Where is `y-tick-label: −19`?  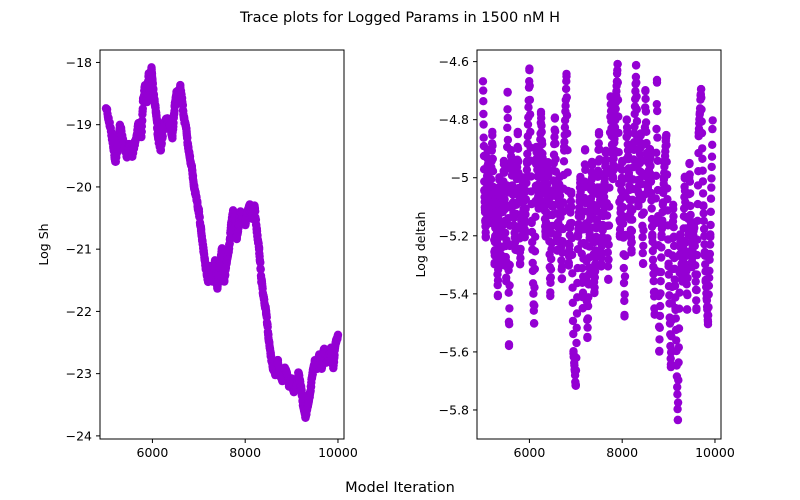 y-tick-label: −19 is located at coordinates (79, 124).